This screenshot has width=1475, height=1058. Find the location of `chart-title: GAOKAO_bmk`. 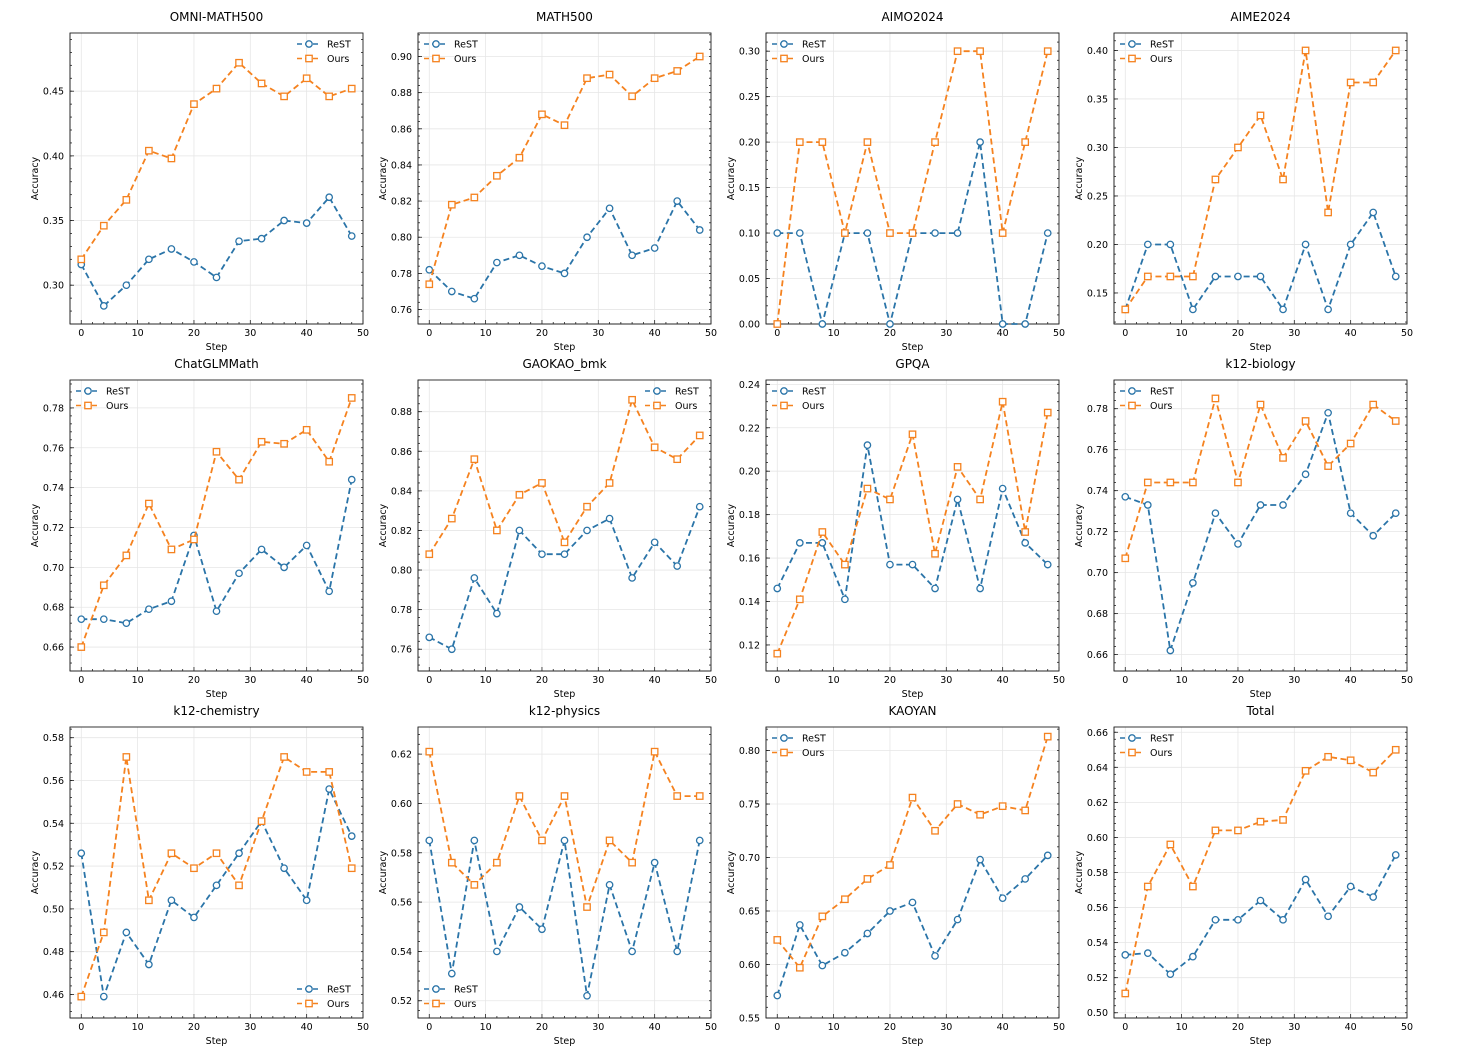

chart-title: GAOKAO_bmk is located at coordinates (564, 364).